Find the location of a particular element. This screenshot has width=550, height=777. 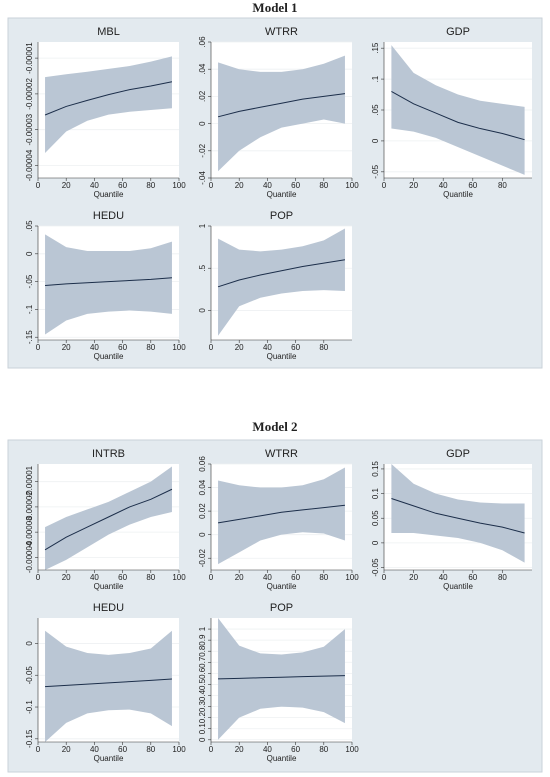

y-tick-label: -0.15 is located at coordinates (29, 738).